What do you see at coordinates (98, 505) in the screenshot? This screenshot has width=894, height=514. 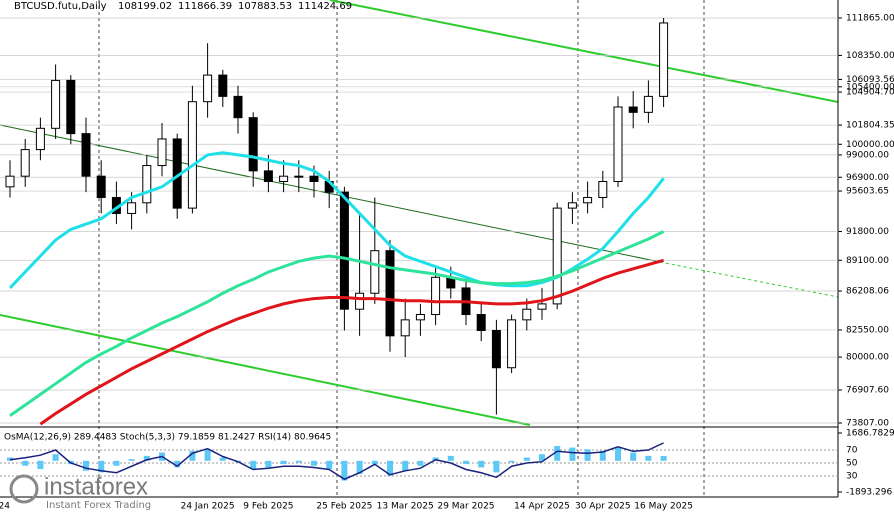 I see `tagline: Instant Forex Trading` at bounding box center [98, 505].